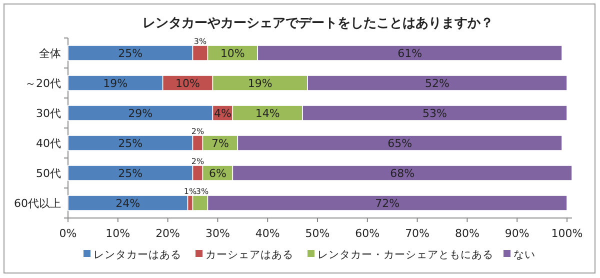 The width and height of the screenshot is (600, 278). Describe the element at coordinates (118, 233) in the screenshot. I see `x-tick-label: 10%` at that location.